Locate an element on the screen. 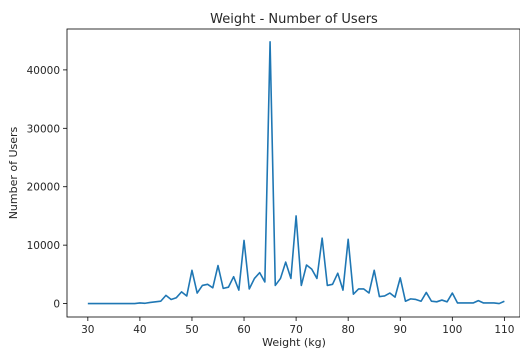  x-axis: 30 40 50 60 70 80 90 100 110 is located at coordinates (297, 326).